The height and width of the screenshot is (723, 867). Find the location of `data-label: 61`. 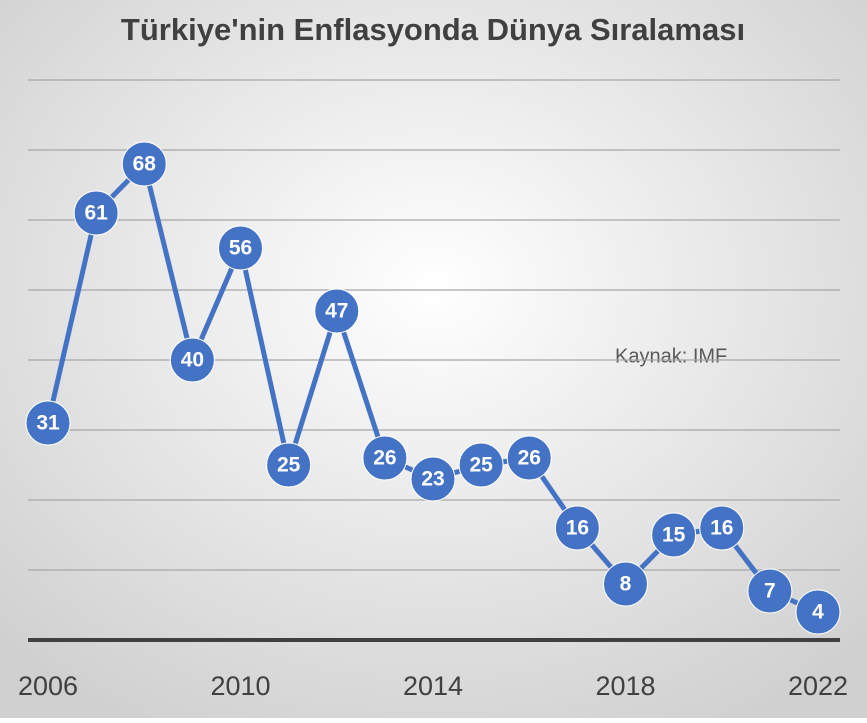

data-label: 61 is located at coordinates (96, 213).